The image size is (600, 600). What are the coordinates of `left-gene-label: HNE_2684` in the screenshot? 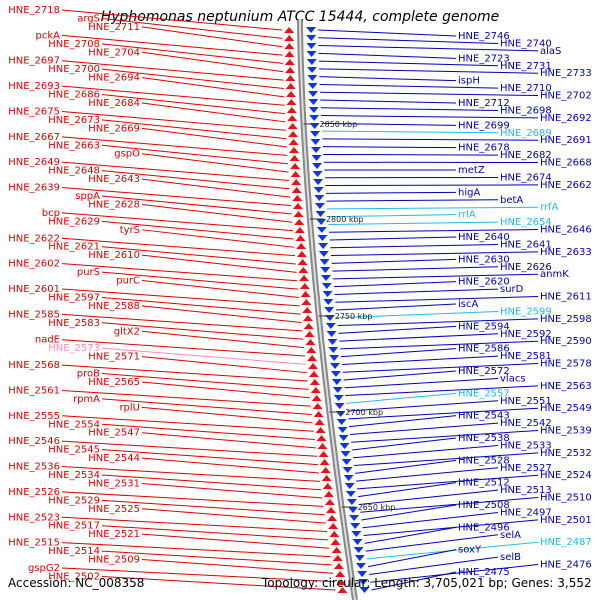 It's located at (114, 103).